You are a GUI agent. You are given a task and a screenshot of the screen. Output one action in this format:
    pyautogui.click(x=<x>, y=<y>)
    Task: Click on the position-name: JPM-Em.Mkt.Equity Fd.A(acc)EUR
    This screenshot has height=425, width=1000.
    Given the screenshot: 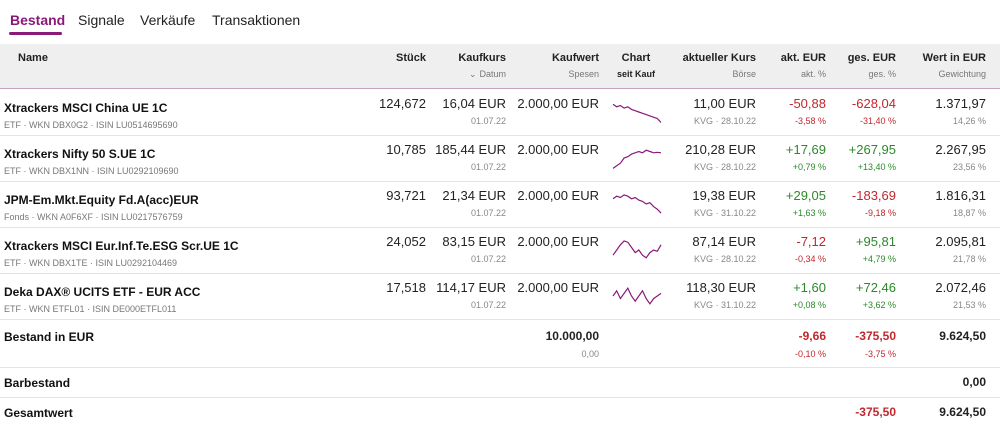 What is the action you would take?
    pyautogui.click(x=101, y=200)
    